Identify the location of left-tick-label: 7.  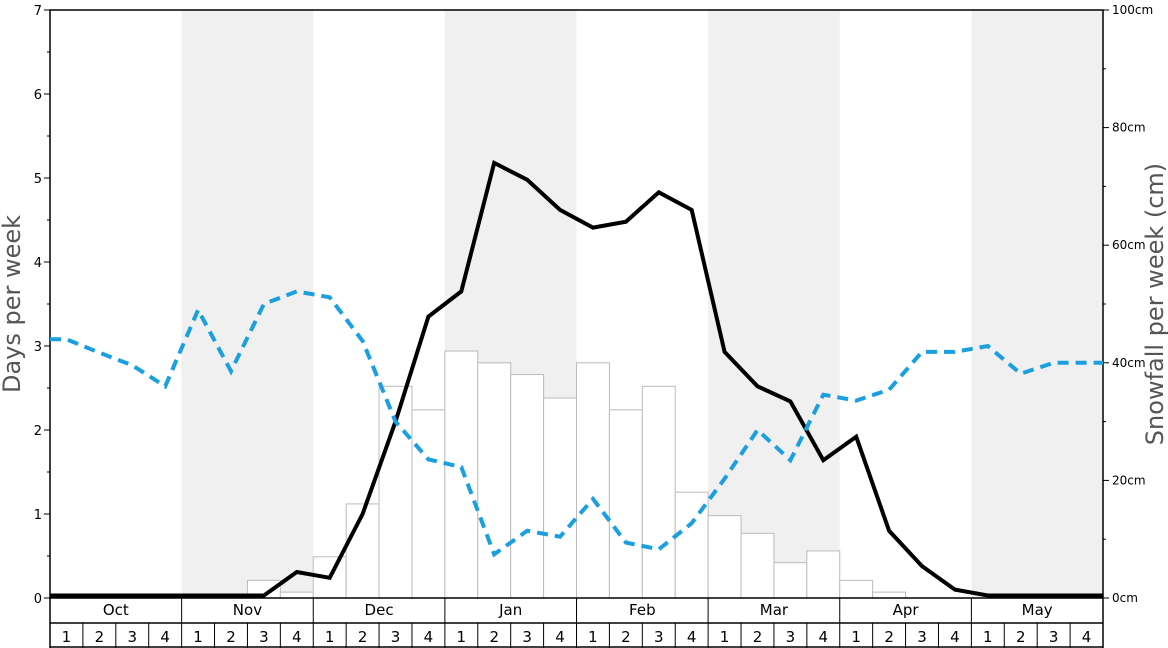
(38, 11).